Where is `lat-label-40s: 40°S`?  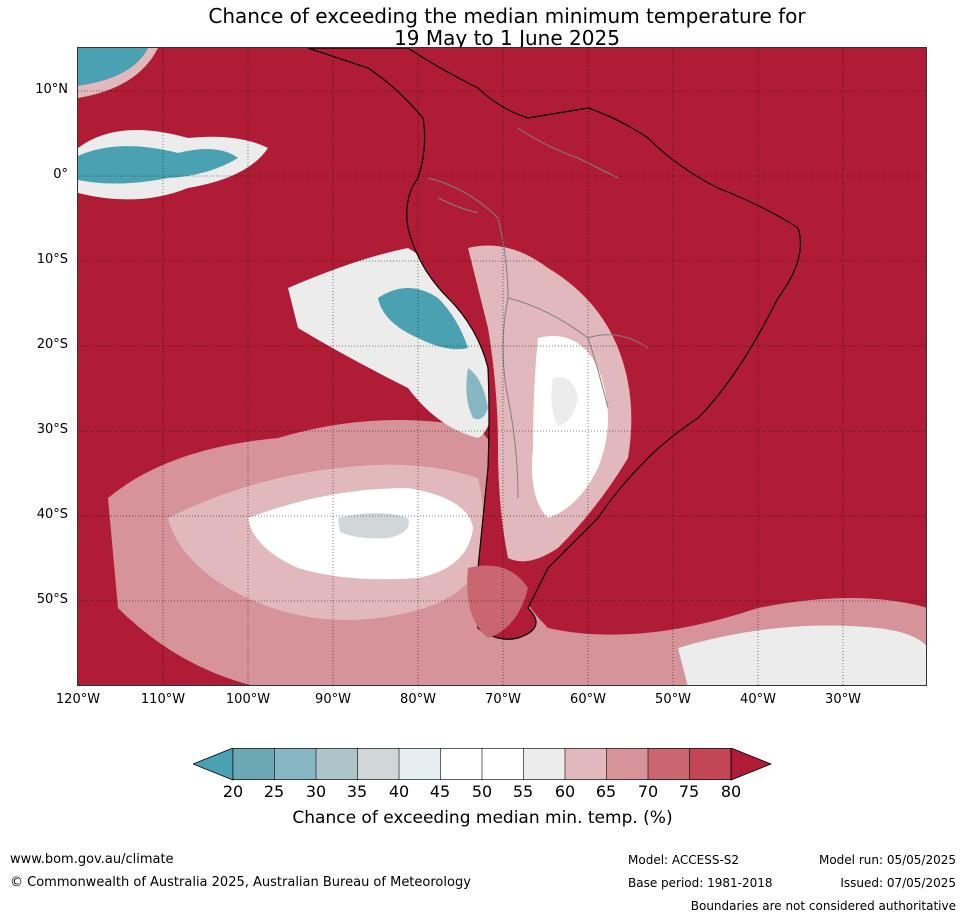
lat-label-40s: 40°S is located at coordinates (52, 514).